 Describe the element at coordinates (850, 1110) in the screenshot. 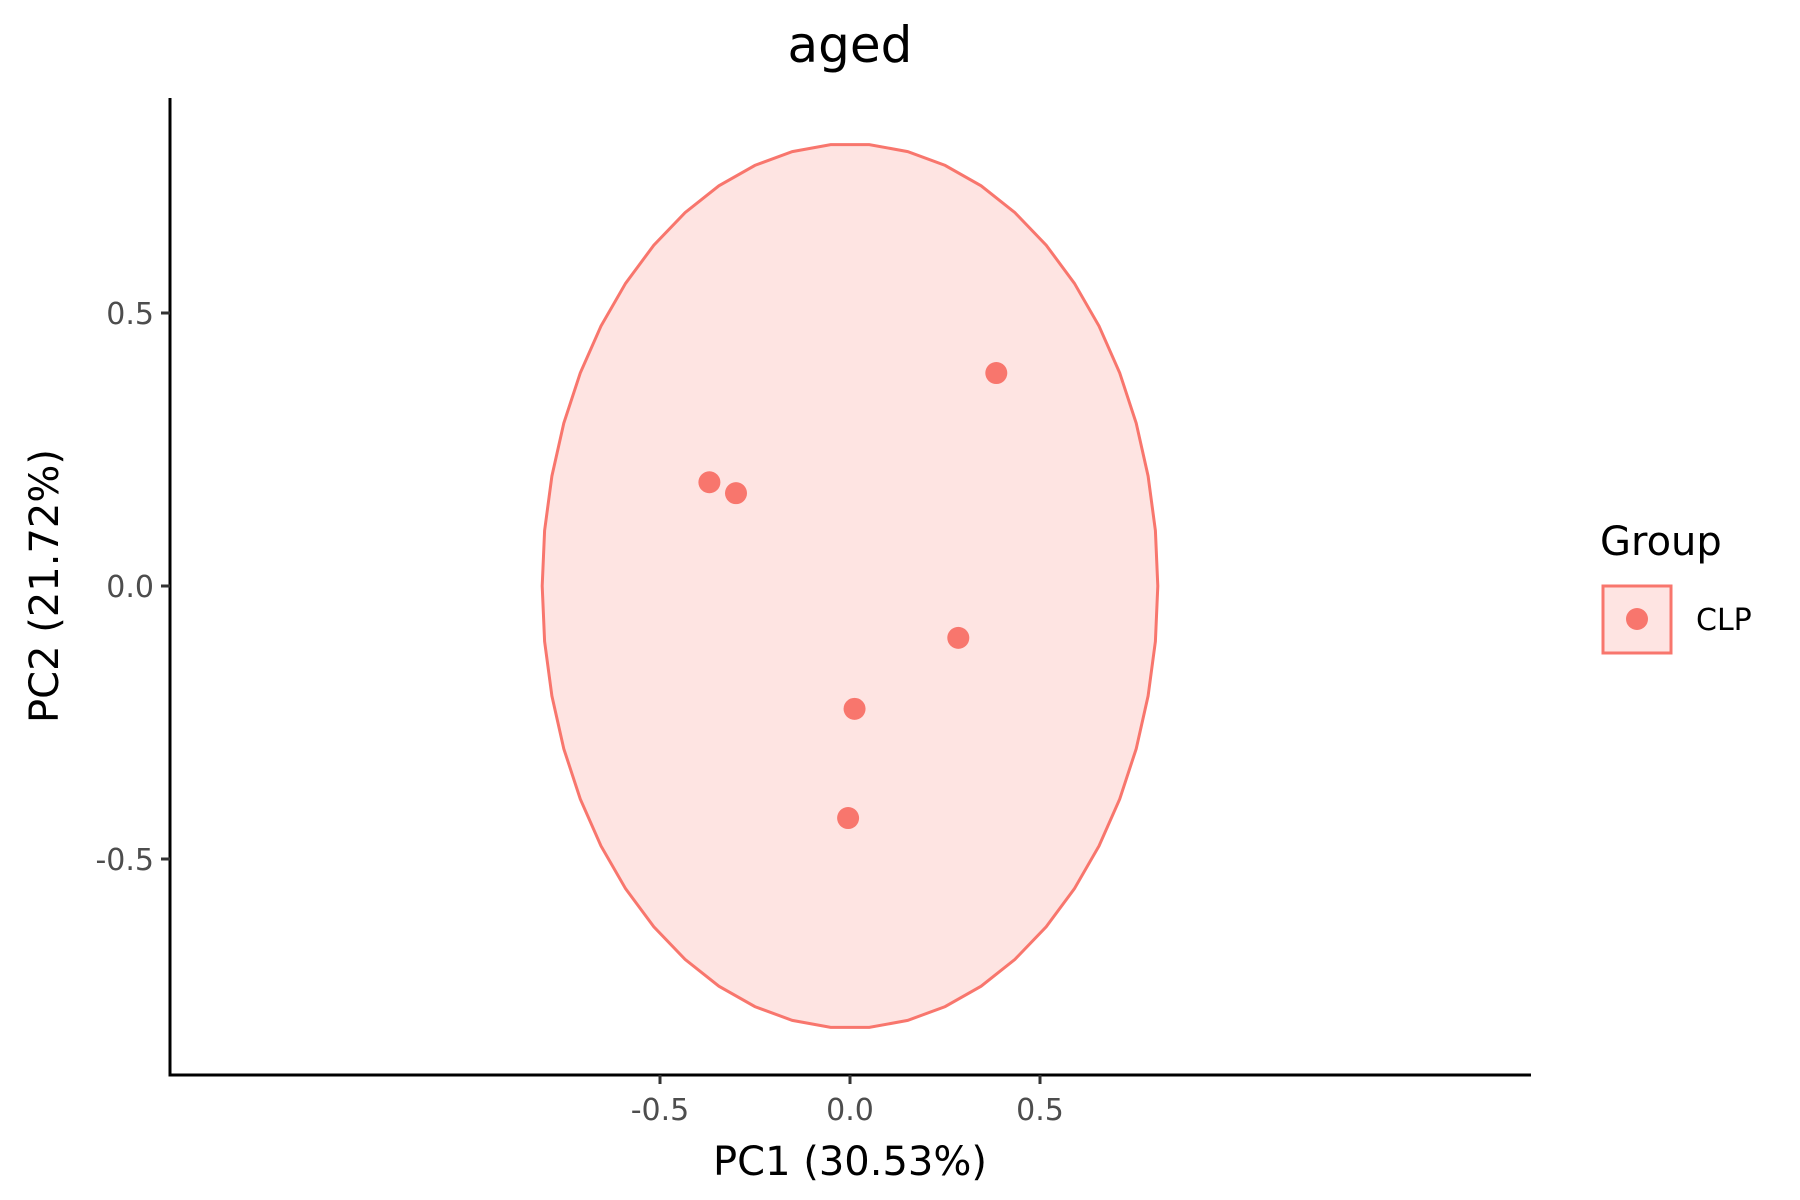

I see `x-tick-label: 0.0` at that location.